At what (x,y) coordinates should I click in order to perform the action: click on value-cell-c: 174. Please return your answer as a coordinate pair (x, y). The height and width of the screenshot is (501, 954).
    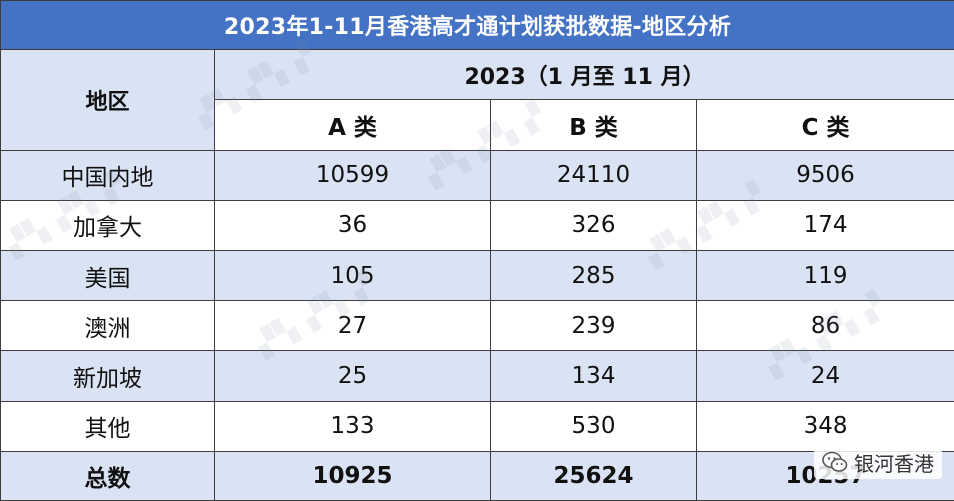
    Looking at the image, I should click on (824, 225).